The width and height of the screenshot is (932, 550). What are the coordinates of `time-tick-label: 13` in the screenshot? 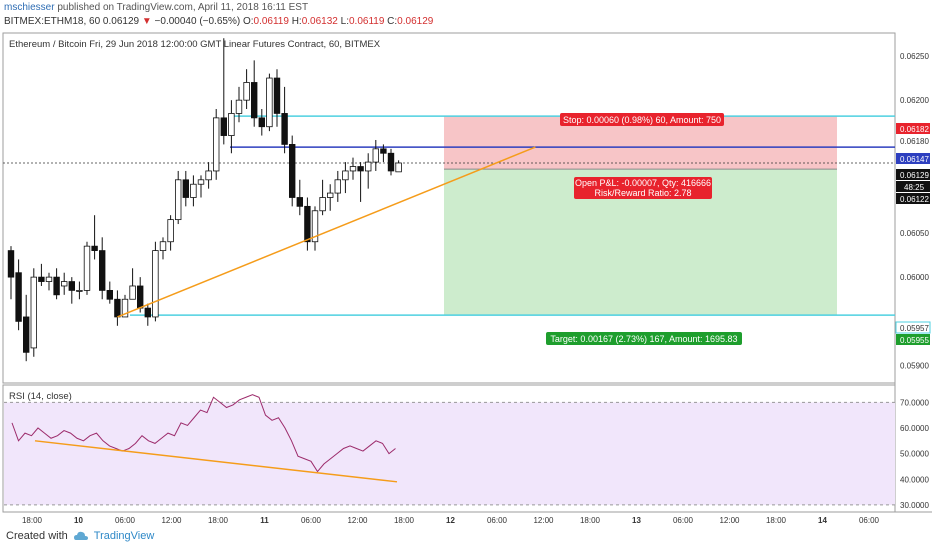 It's located at (636, 520).